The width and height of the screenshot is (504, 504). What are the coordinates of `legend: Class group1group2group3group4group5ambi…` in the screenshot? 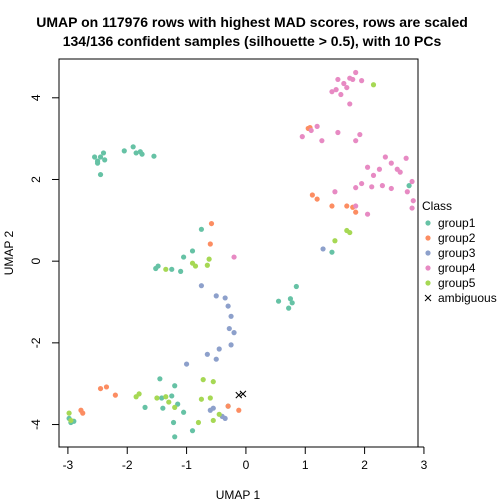 It's located at (459, 252).